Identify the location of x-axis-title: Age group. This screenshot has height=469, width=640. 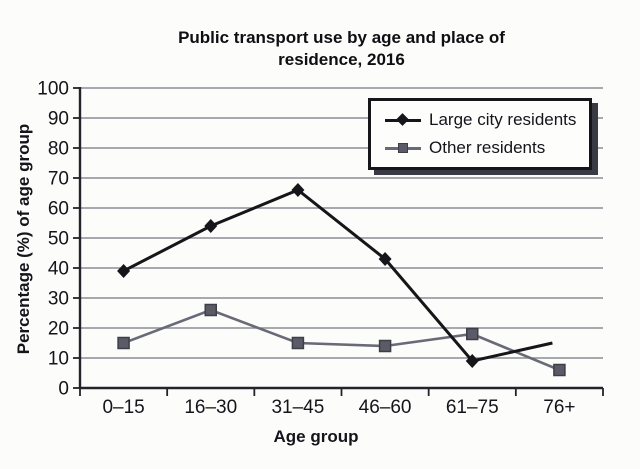
(316, 436).